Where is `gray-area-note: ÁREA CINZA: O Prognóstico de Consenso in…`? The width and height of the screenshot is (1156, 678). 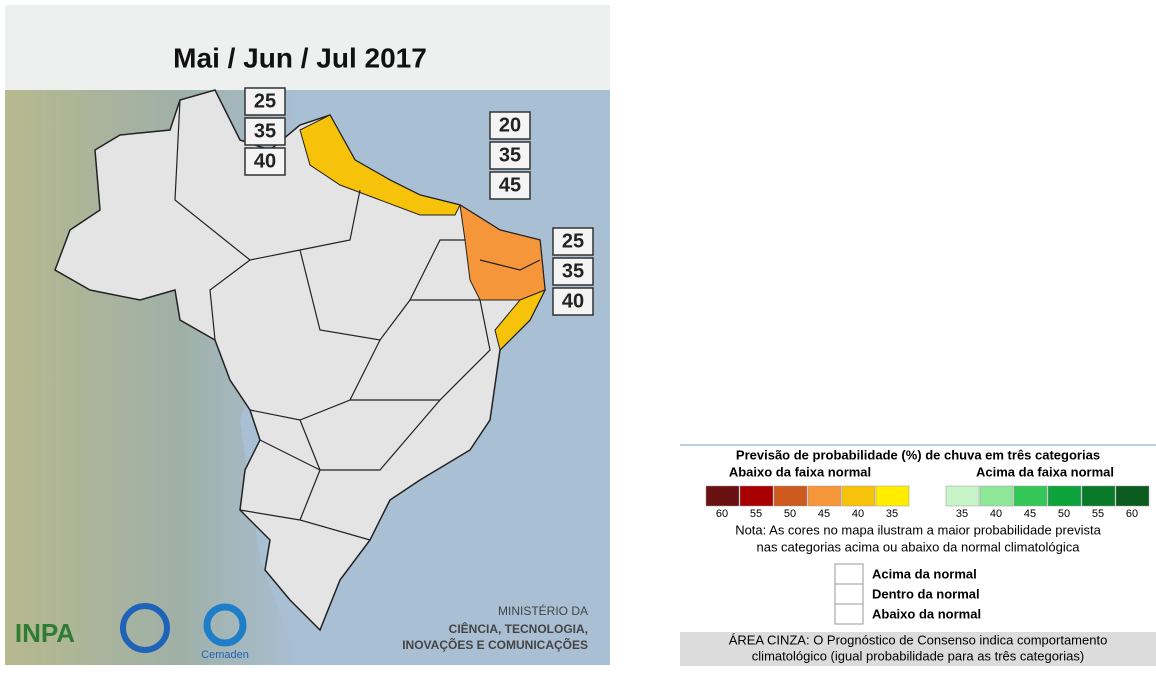
gray-area-note: ÁREA CINZA: O Prognóstico de Consenso in… is located at coordinates (918, 639).